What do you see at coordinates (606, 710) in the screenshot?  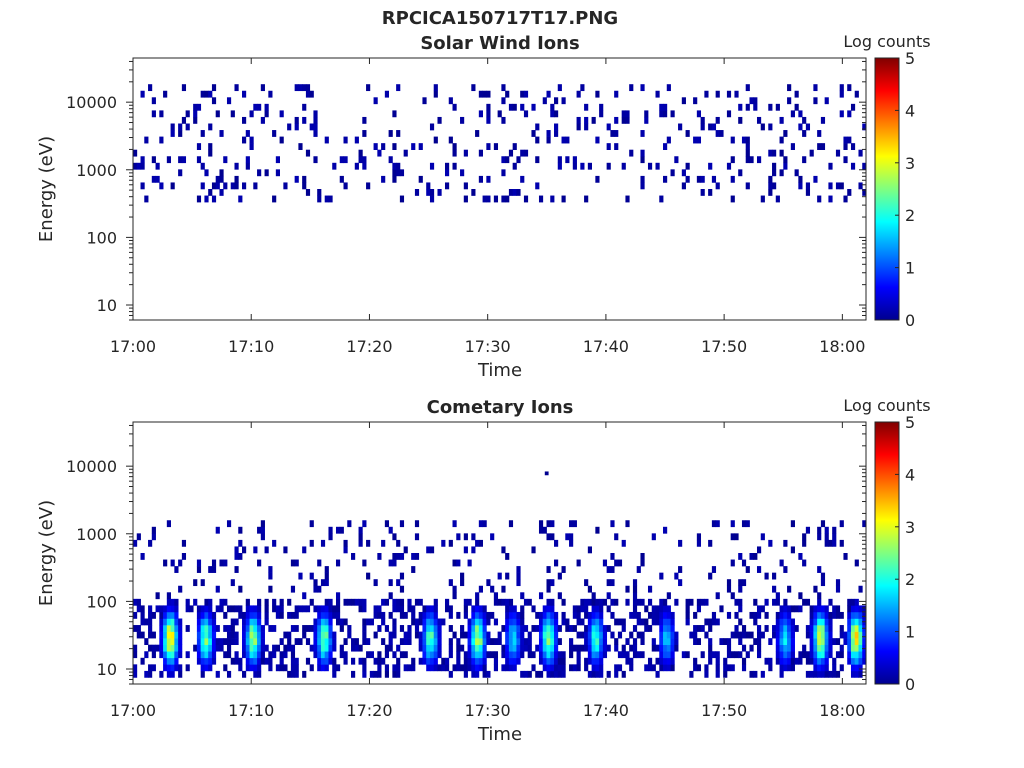 I see `cometary-x-tick-label: 17:40` at bounding box center [606, 710].